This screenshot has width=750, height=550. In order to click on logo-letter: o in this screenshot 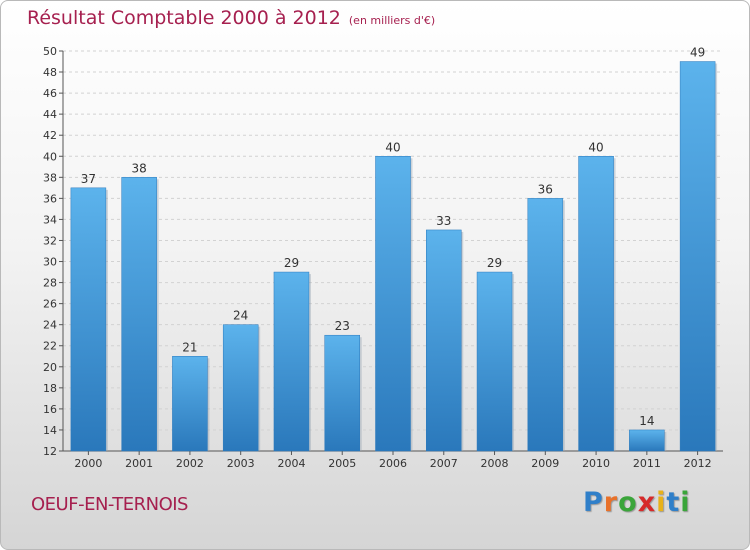, I will do `click(628, 502)`.